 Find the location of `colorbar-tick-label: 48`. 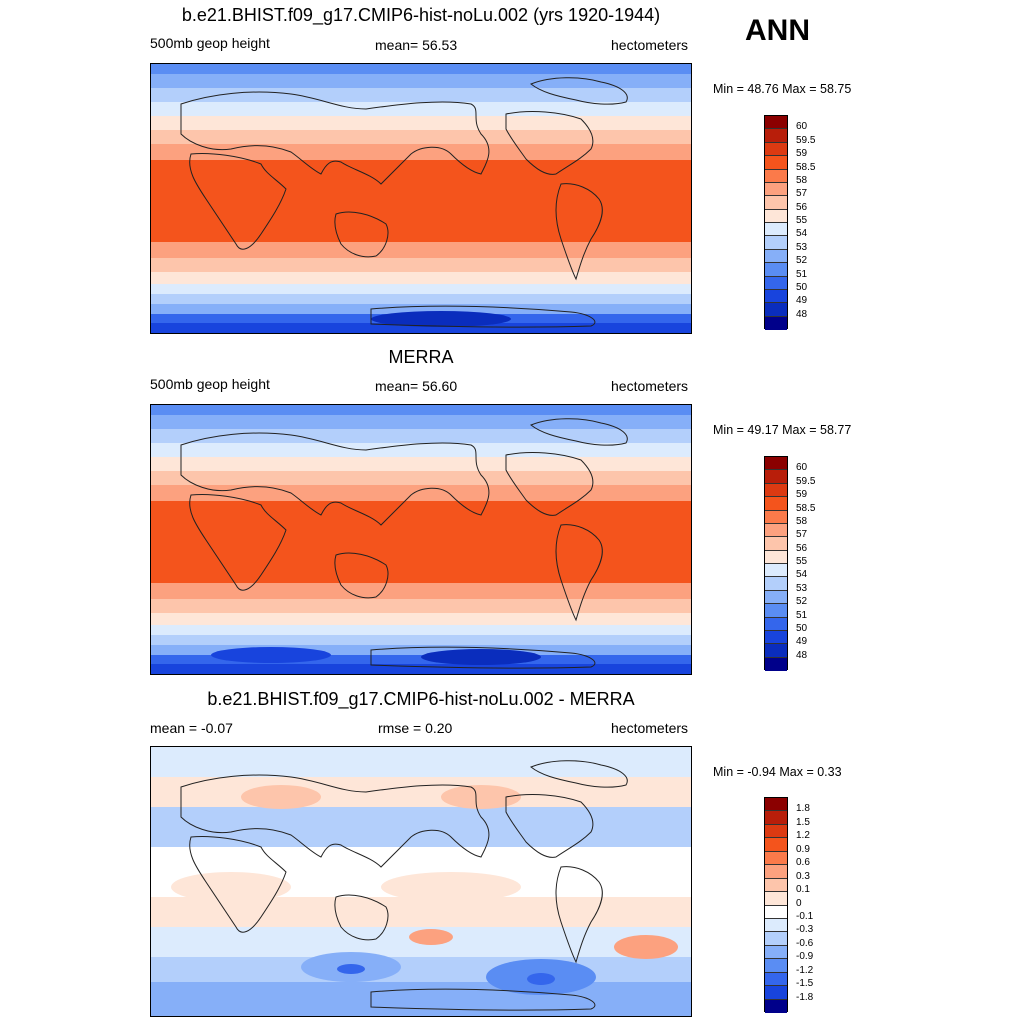

colorbar-tick-label: 48 is located at coordinates (802, 314).